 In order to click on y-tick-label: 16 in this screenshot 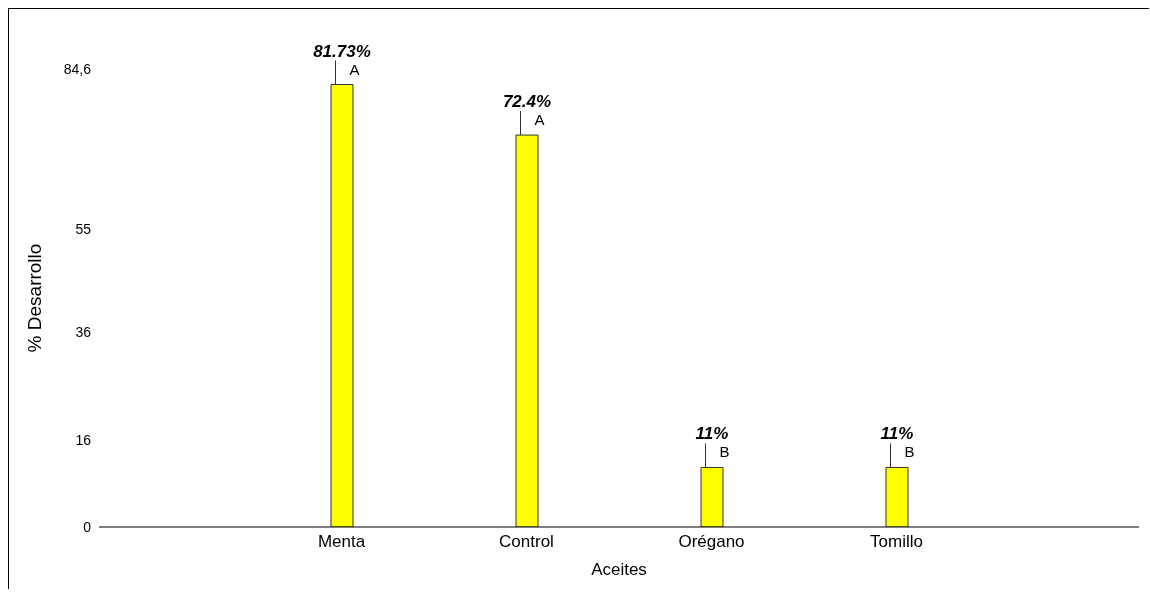, I will do `click(83, 440)`.